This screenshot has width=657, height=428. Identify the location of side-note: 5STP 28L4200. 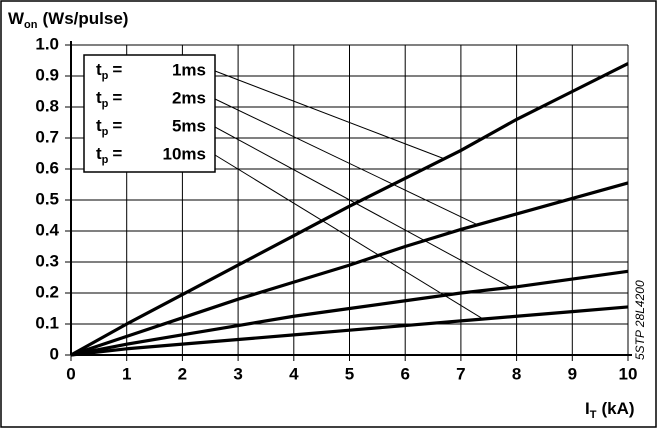
(640, 320).